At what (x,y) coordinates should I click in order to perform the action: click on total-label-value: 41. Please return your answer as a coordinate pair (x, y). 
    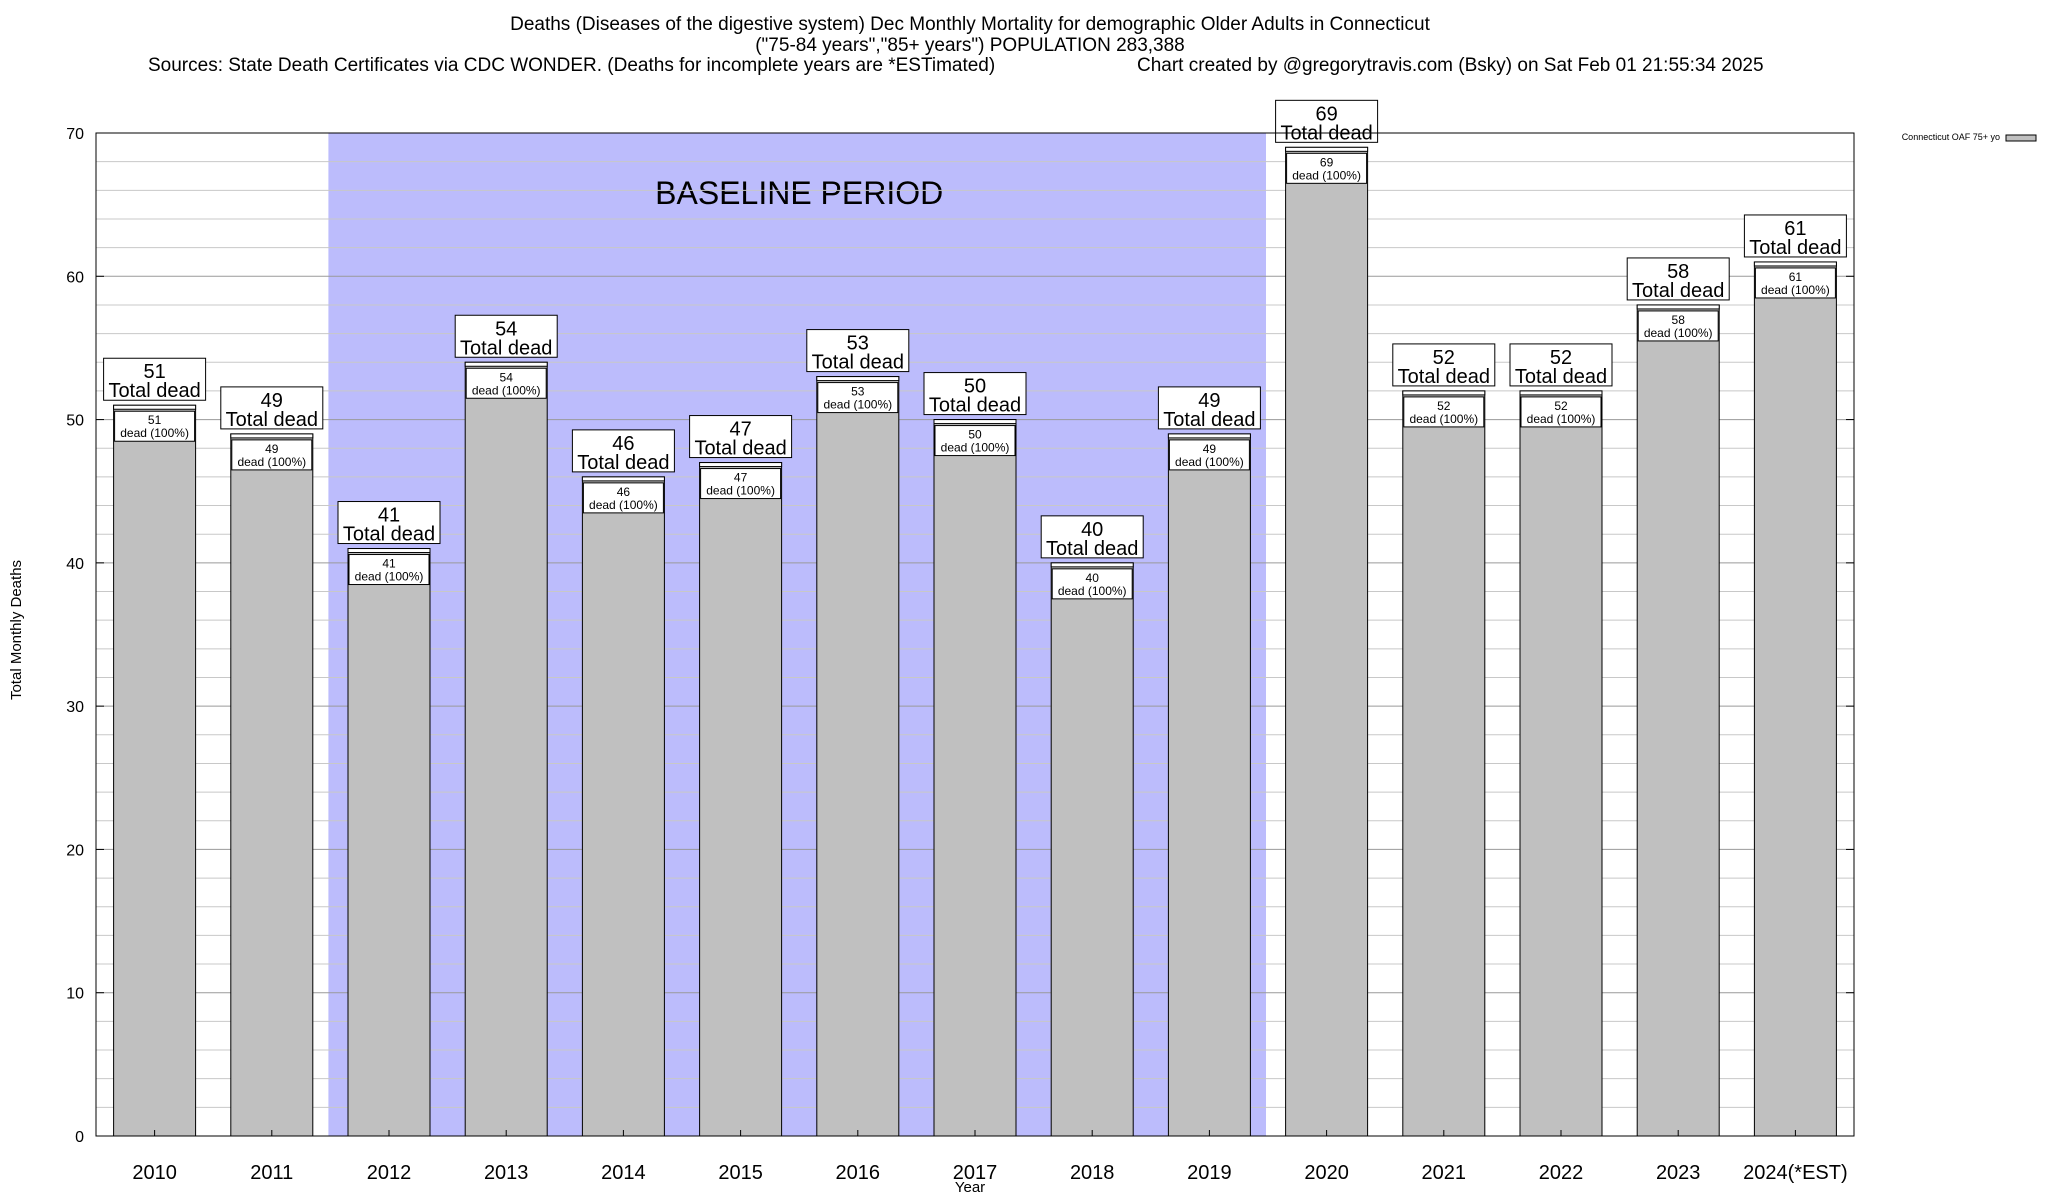
    Looking at the image, I should click on (389, 516).